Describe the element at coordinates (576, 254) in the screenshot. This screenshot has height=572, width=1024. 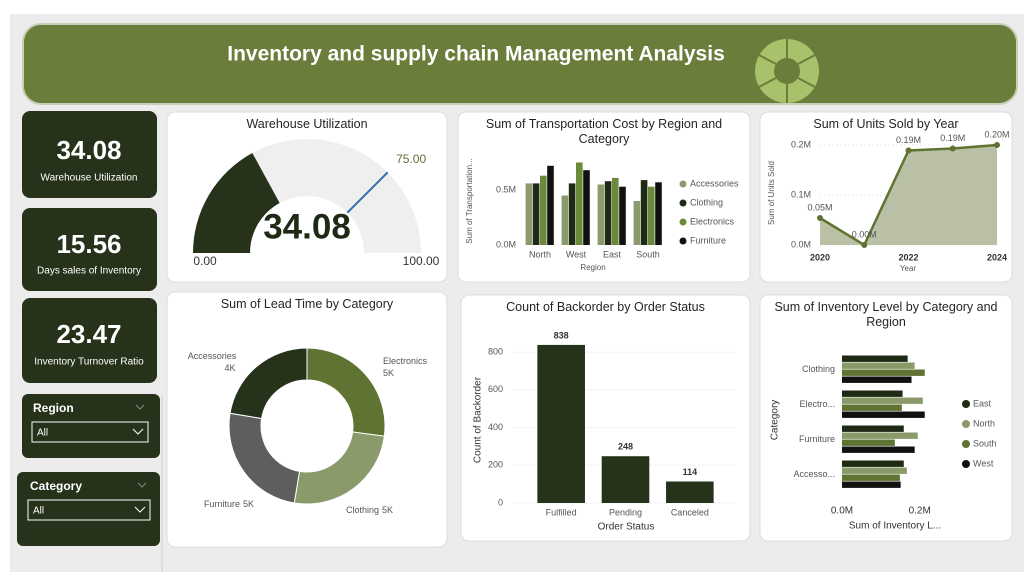
I see `x-tick-label: West` at that location.